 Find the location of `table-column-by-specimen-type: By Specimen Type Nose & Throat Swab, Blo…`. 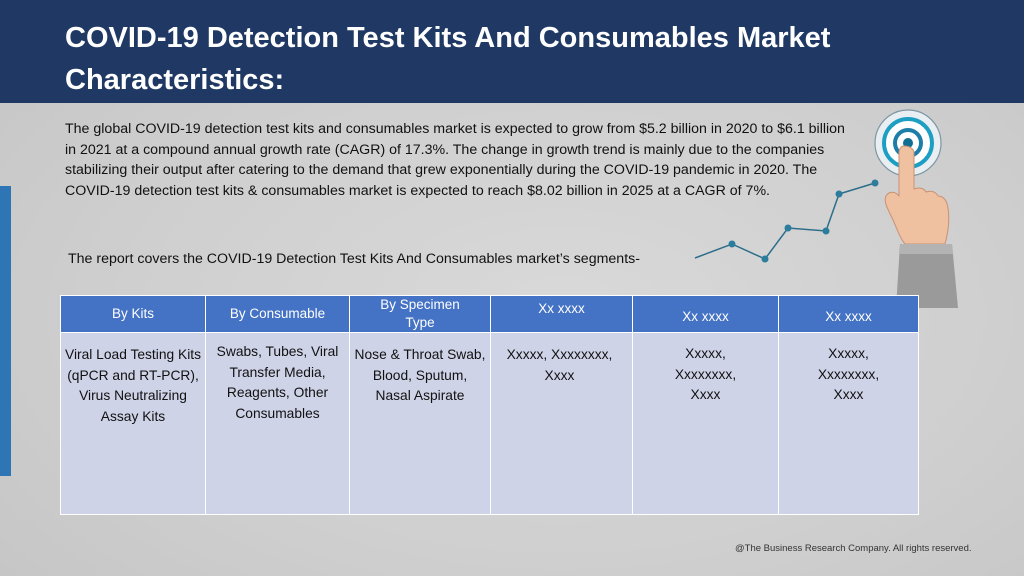

table-column-by-specimen-type: By Specimen Type Nose & Throat Swab, Blo… is located at coordinates (420, 405).